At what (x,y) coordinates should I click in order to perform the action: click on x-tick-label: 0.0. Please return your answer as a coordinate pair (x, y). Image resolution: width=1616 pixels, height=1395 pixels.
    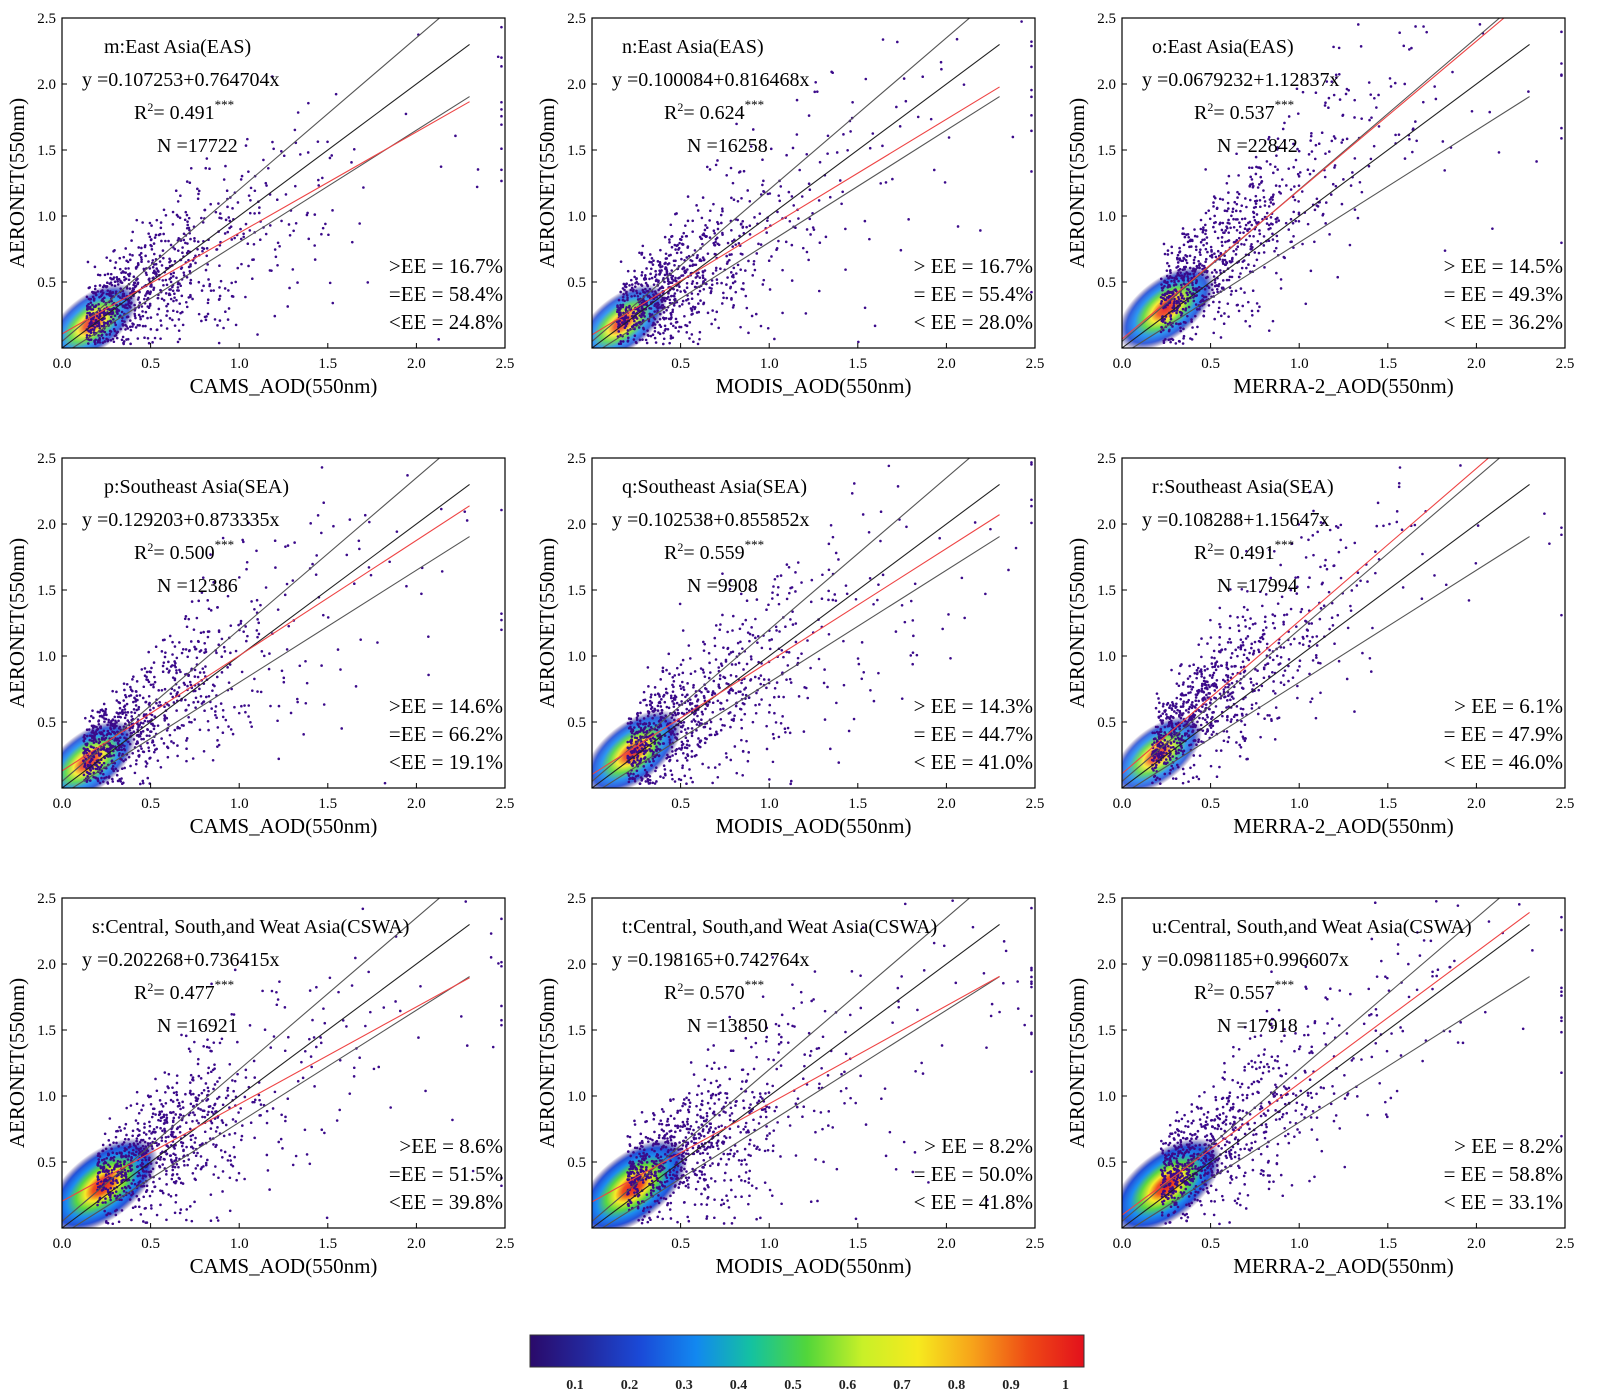
    Looking at the image, I should click on (62, 804).